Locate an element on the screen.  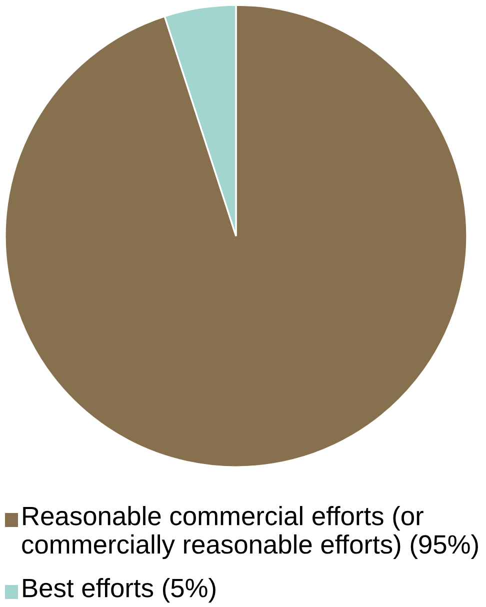
legend-label: Best efforts (5%) is located at coordinates (119, 590).